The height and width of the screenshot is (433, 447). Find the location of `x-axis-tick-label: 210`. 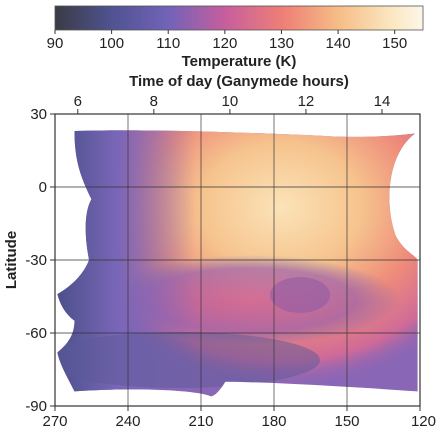

x-axis-tick-label: 210 is located at coordinates (200, 421).